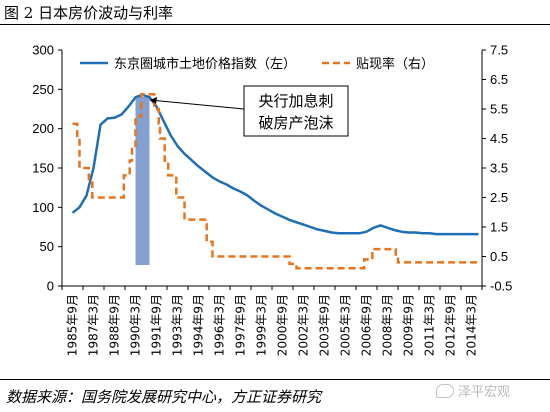  Describe the element at coordinates (136, 325) in the screenshot. I see `x-tick-label: 1990年3月` at that location.